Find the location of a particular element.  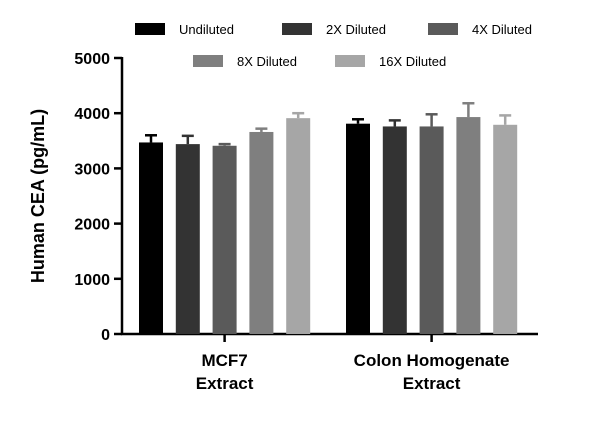

y-axis-label: Human CEA (pg/mL) is located at coordinates (38, 196).